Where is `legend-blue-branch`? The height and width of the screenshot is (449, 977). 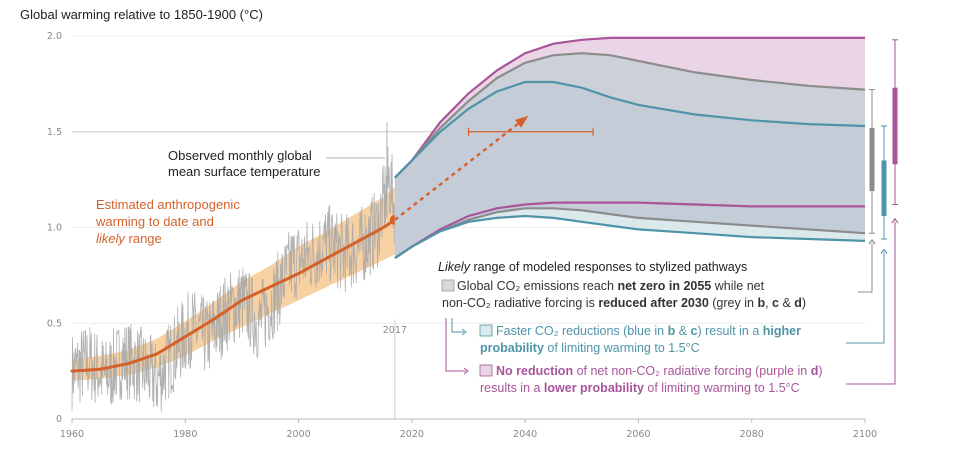
legend-blue-branch is located at coordinates (457, 325).